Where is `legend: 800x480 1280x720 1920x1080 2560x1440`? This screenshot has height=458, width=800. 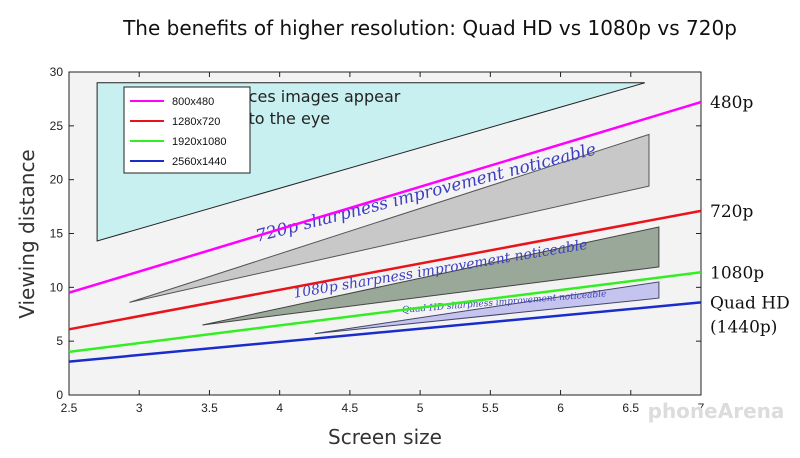 legend: 800x480 1280x720 1920x1080 2560x1440 is located at coordinates (187, 130).